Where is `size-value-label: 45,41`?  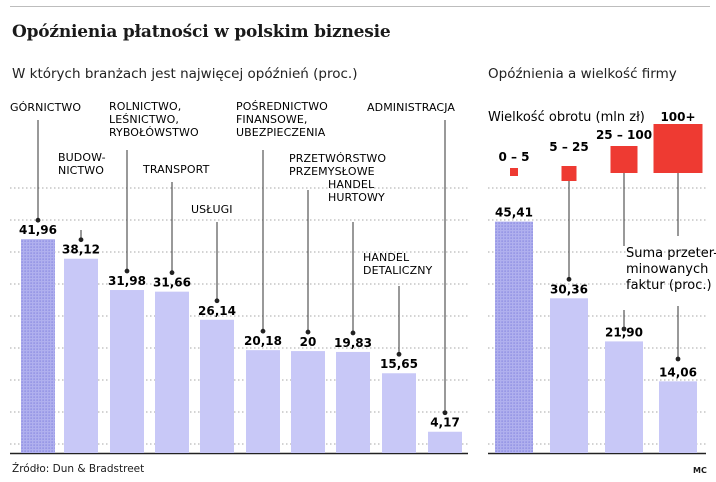 size-value-label: 45,41 is located at coordinates (514, 213).